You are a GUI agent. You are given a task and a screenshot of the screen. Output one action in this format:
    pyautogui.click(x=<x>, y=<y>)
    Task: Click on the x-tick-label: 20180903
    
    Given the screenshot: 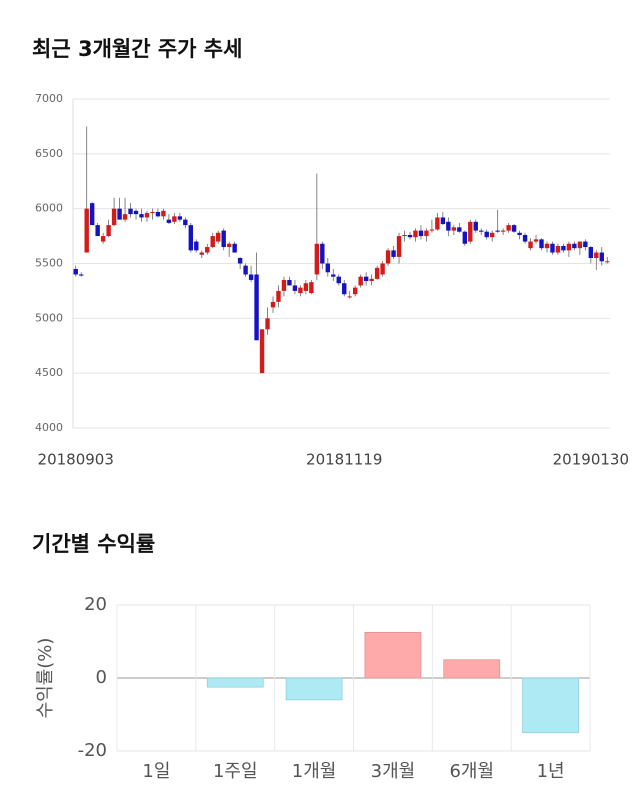 What is the action you would take?
    pyautogui.click(x=76, y=460)
    